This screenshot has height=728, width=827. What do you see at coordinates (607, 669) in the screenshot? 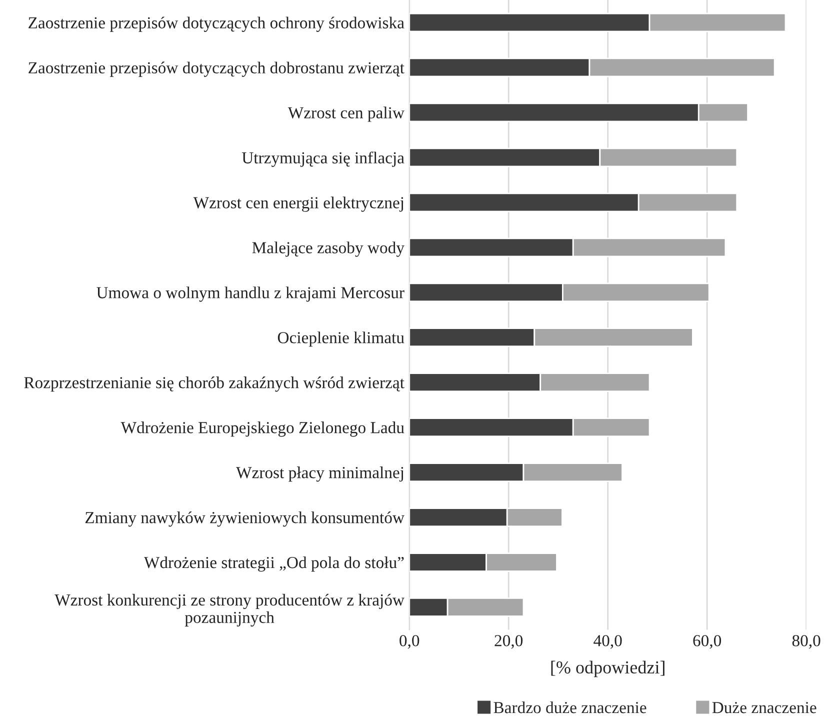
I see `x-axis-title: [% odpowiedzi]` at bounding box center [607, 669].